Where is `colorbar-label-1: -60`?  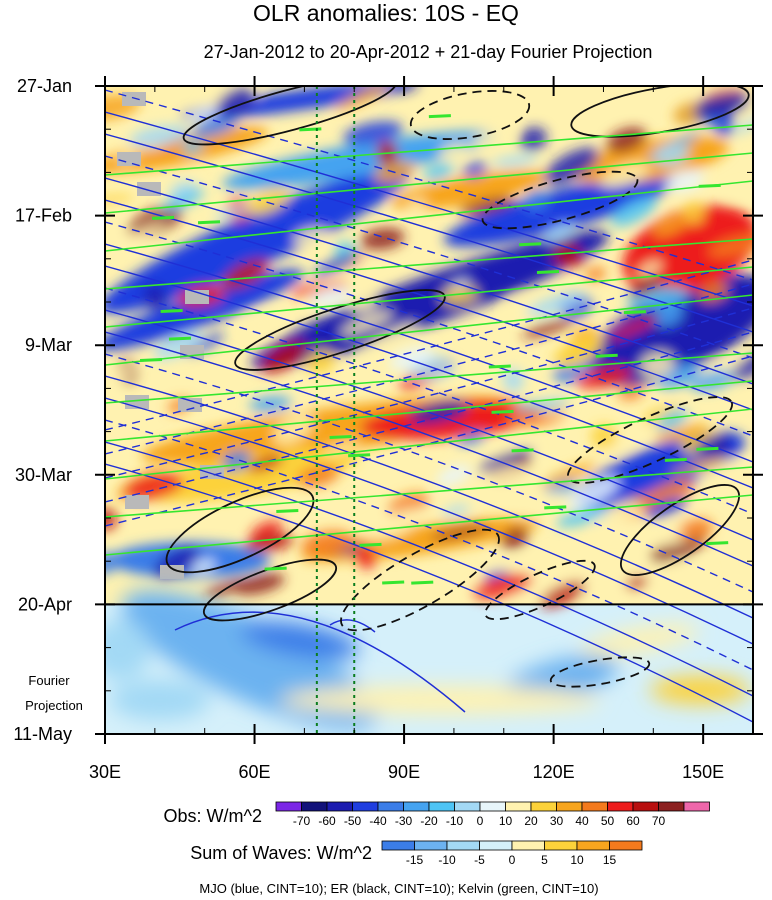
colorbar-label-1: -60 is located at coordinates (327, 821).